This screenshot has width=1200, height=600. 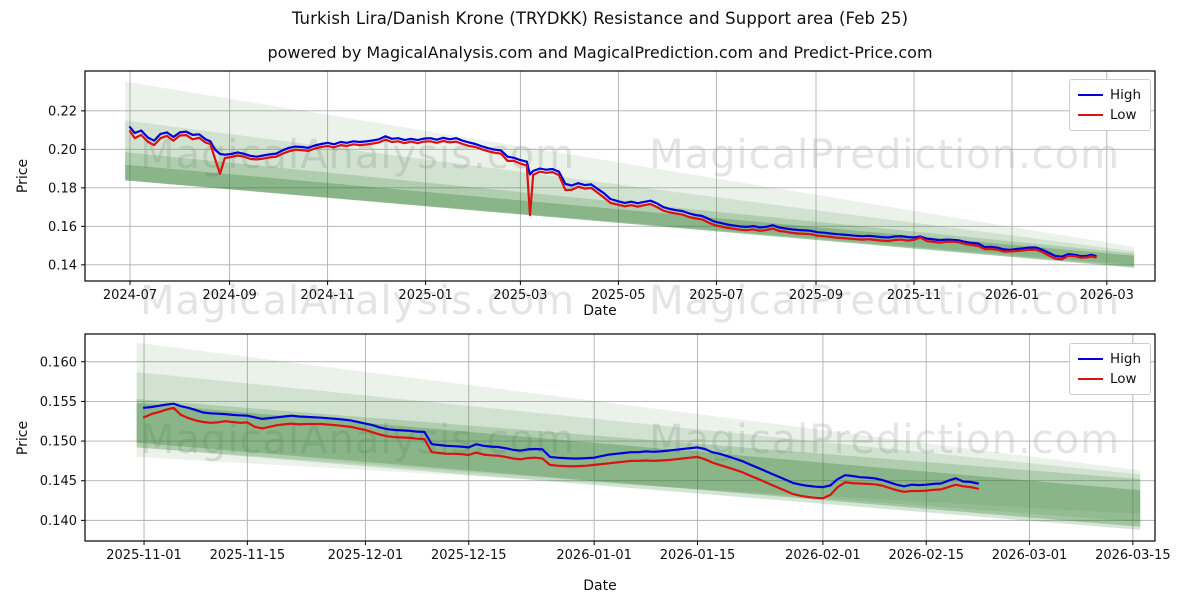 What do you see at coordinates (469, 555) in the screenshot?
I see `x-tick-label: 2025-12-15` at bounding box center [469, 555].